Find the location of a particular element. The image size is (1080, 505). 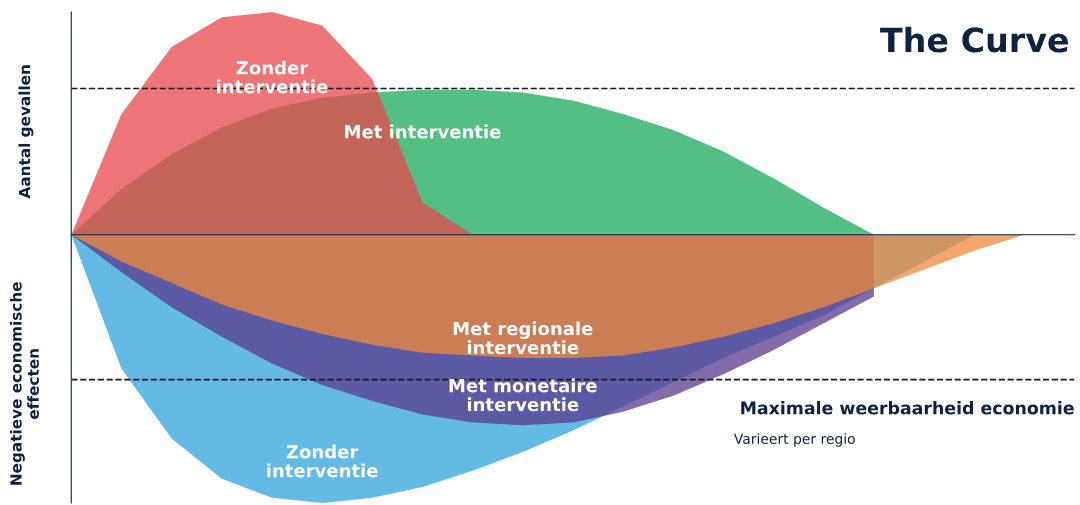

series-label: Met regionale interventie is located at coordinates (523, 338).